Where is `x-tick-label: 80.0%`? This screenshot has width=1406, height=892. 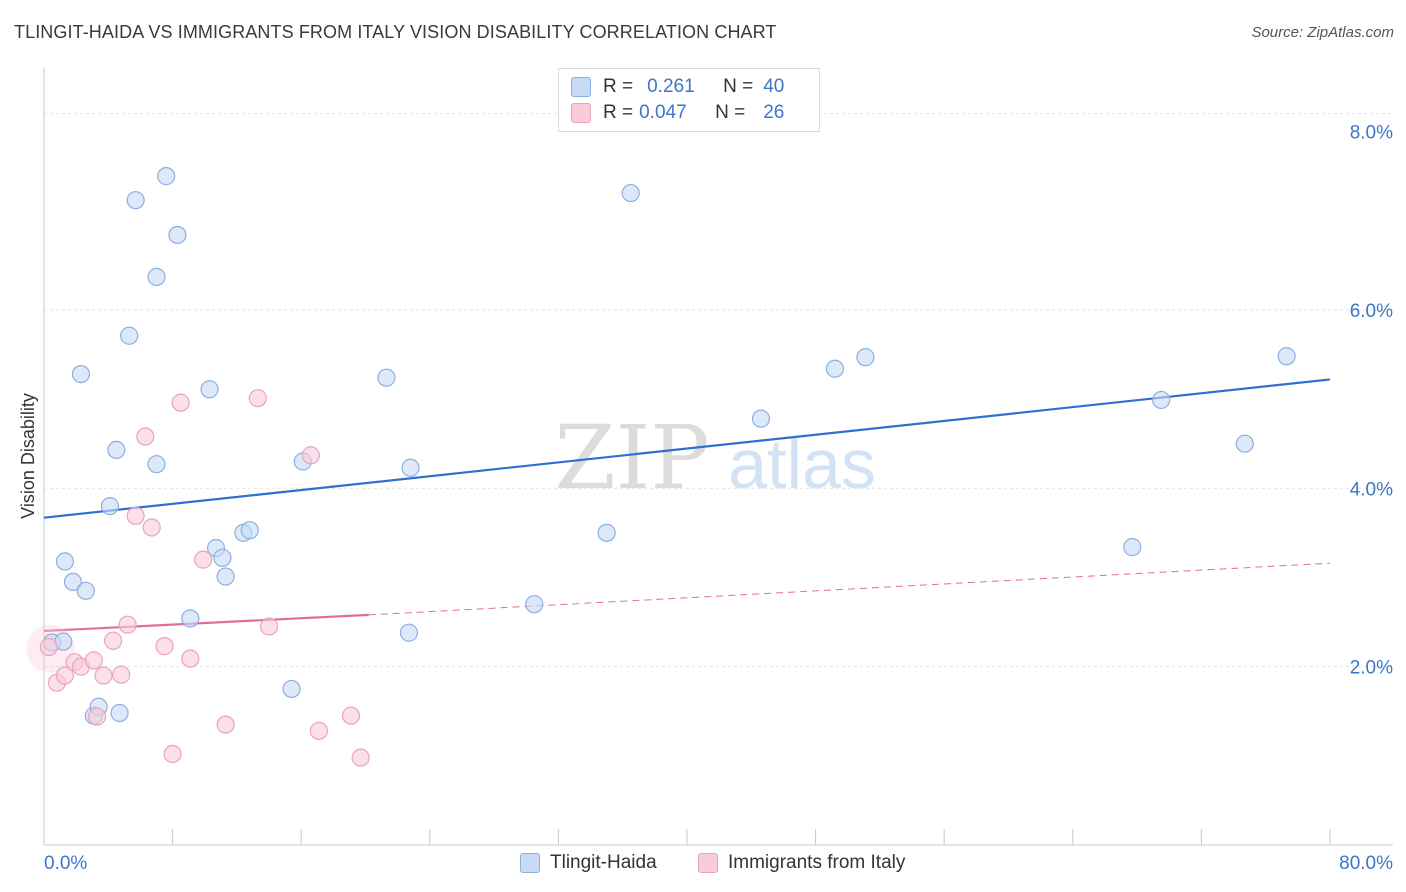 x-tick-label: 80.0% is located at coordinates (1366, 863).